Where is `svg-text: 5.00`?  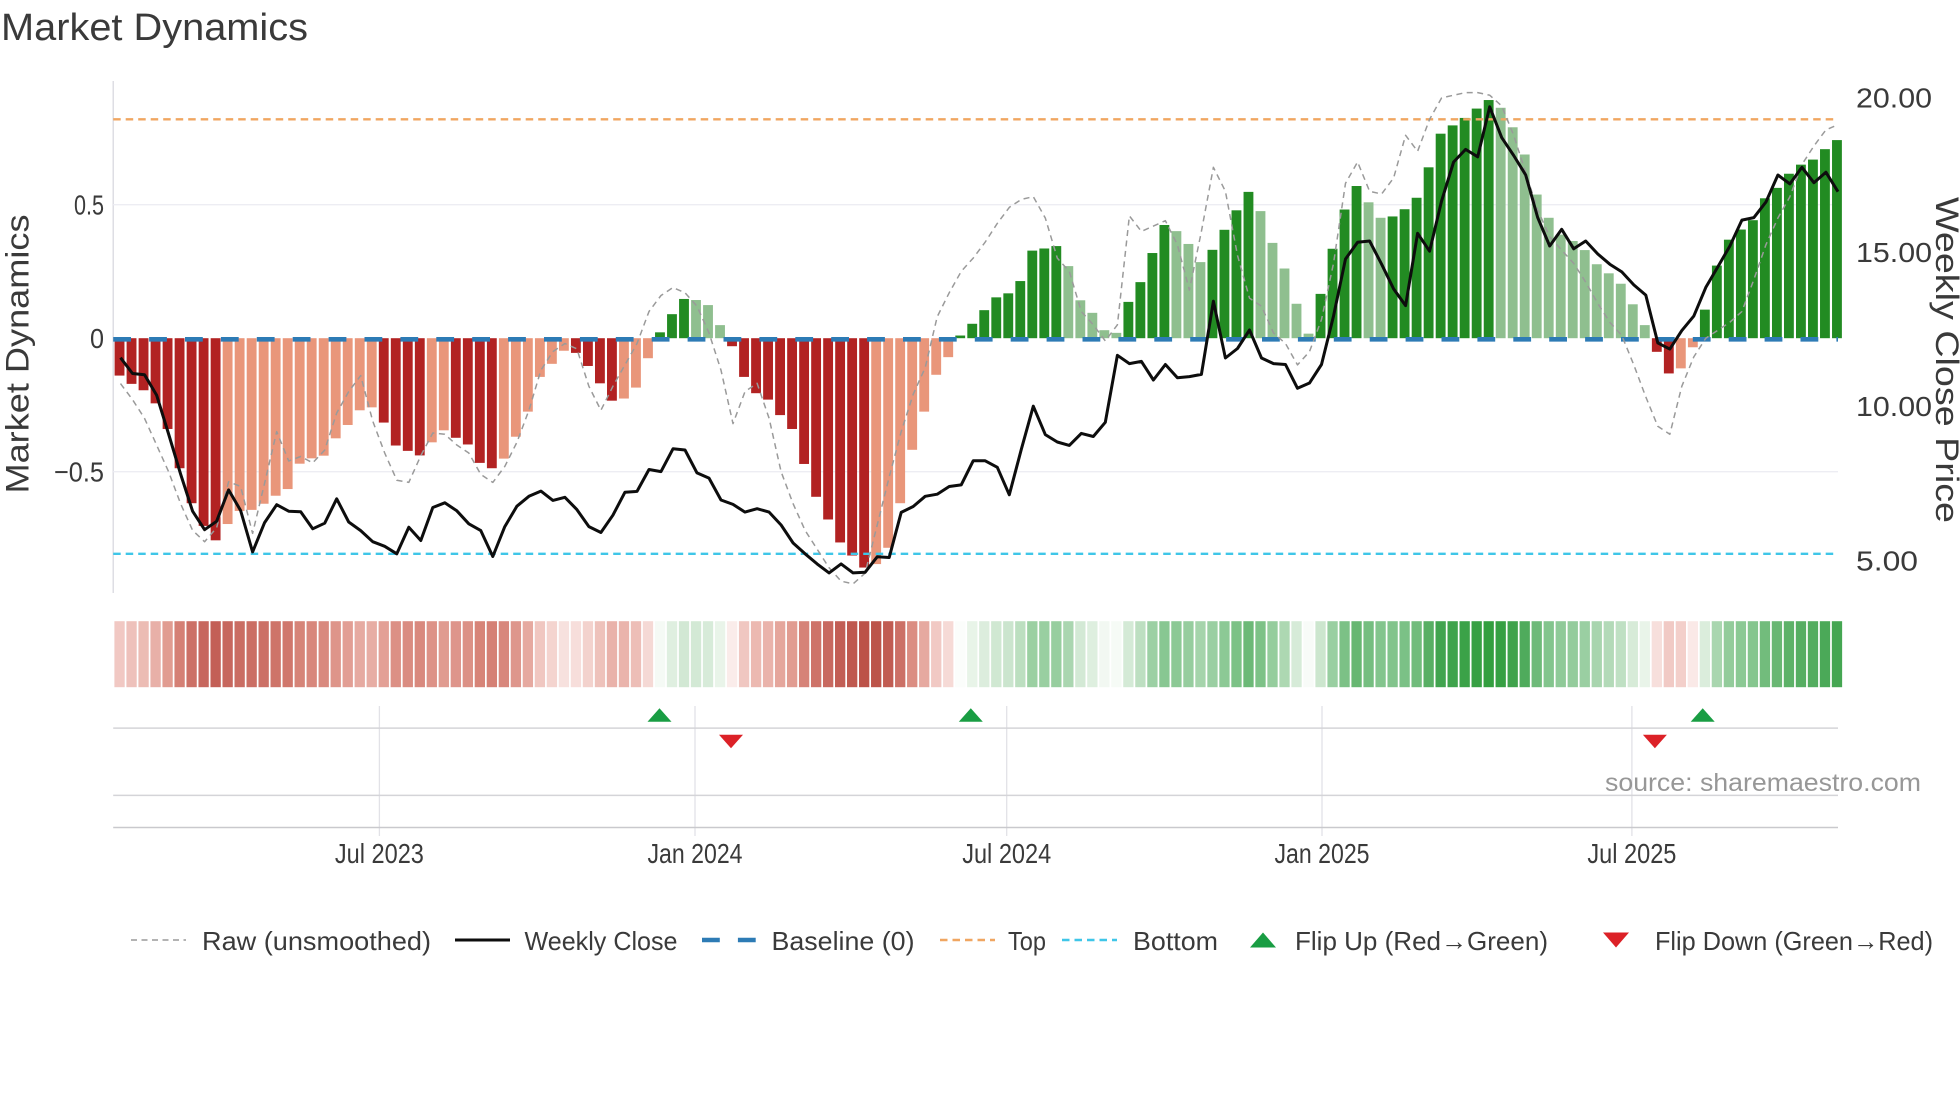 svg-text: 5.00 is located at coordinates (1887, 560).